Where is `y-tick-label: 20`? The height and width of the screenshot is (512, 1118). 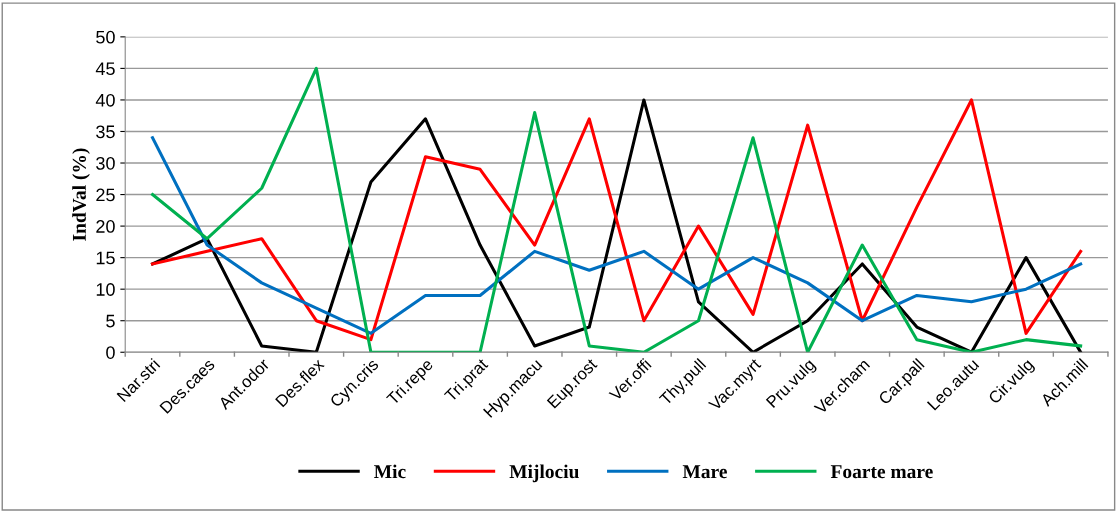 y-tick-label: 20 is located at coordinates (105, 226).